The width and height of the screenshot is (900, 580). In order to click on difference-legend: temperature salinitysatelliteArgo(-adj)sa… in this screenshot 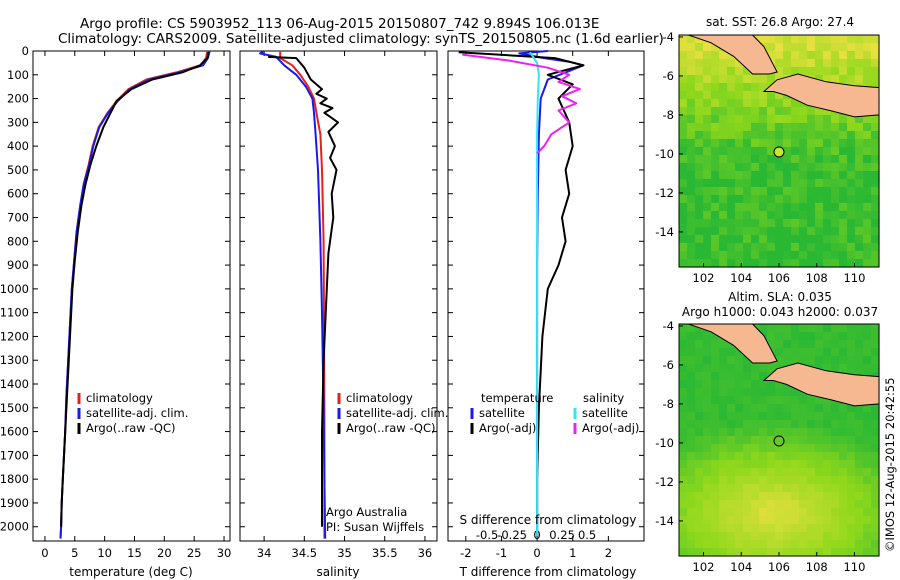, I will do `click(554, 413)`.